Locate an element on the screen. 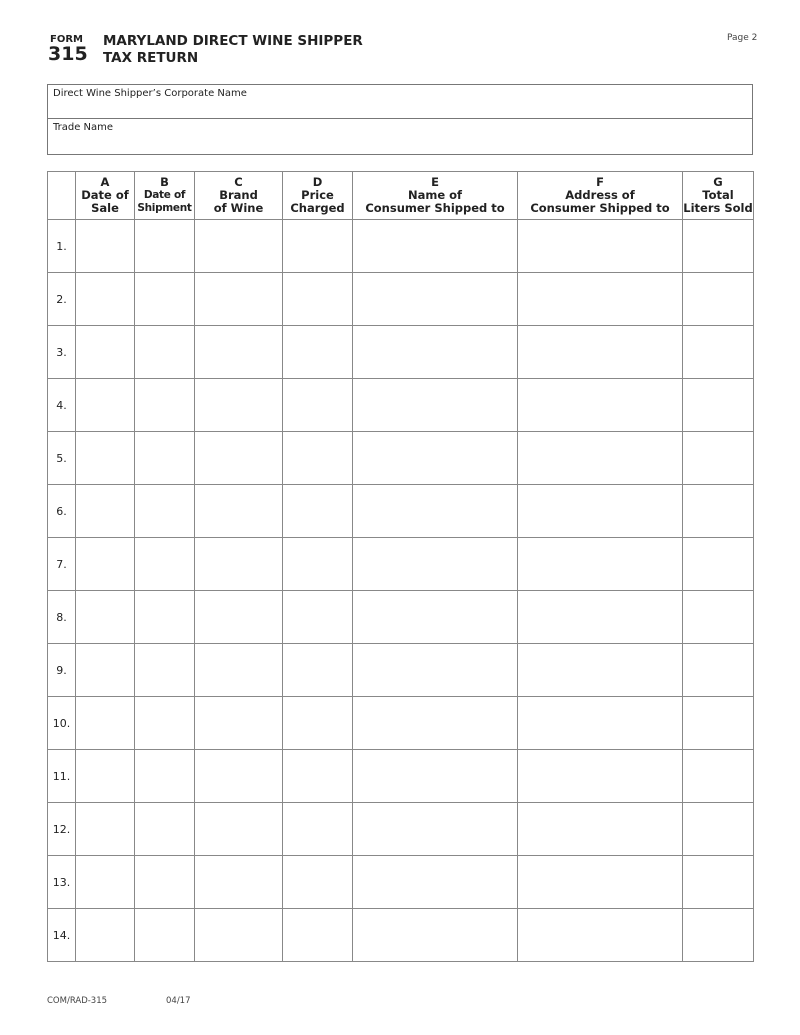  trade-name-field: Trade Name is located at coordinates (400, 136).